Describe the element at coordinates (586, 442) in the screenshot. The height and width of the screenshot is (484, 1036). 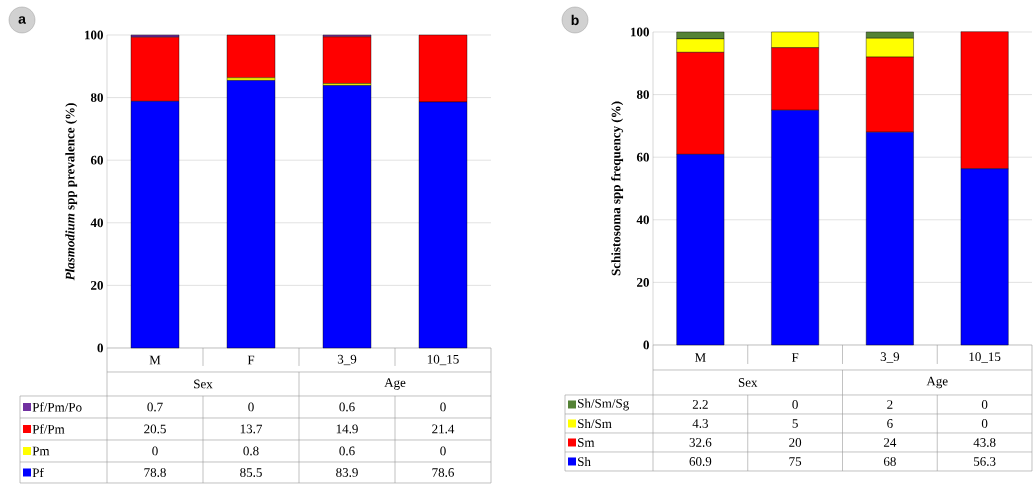
I see `legend-label: Sm` at that location.